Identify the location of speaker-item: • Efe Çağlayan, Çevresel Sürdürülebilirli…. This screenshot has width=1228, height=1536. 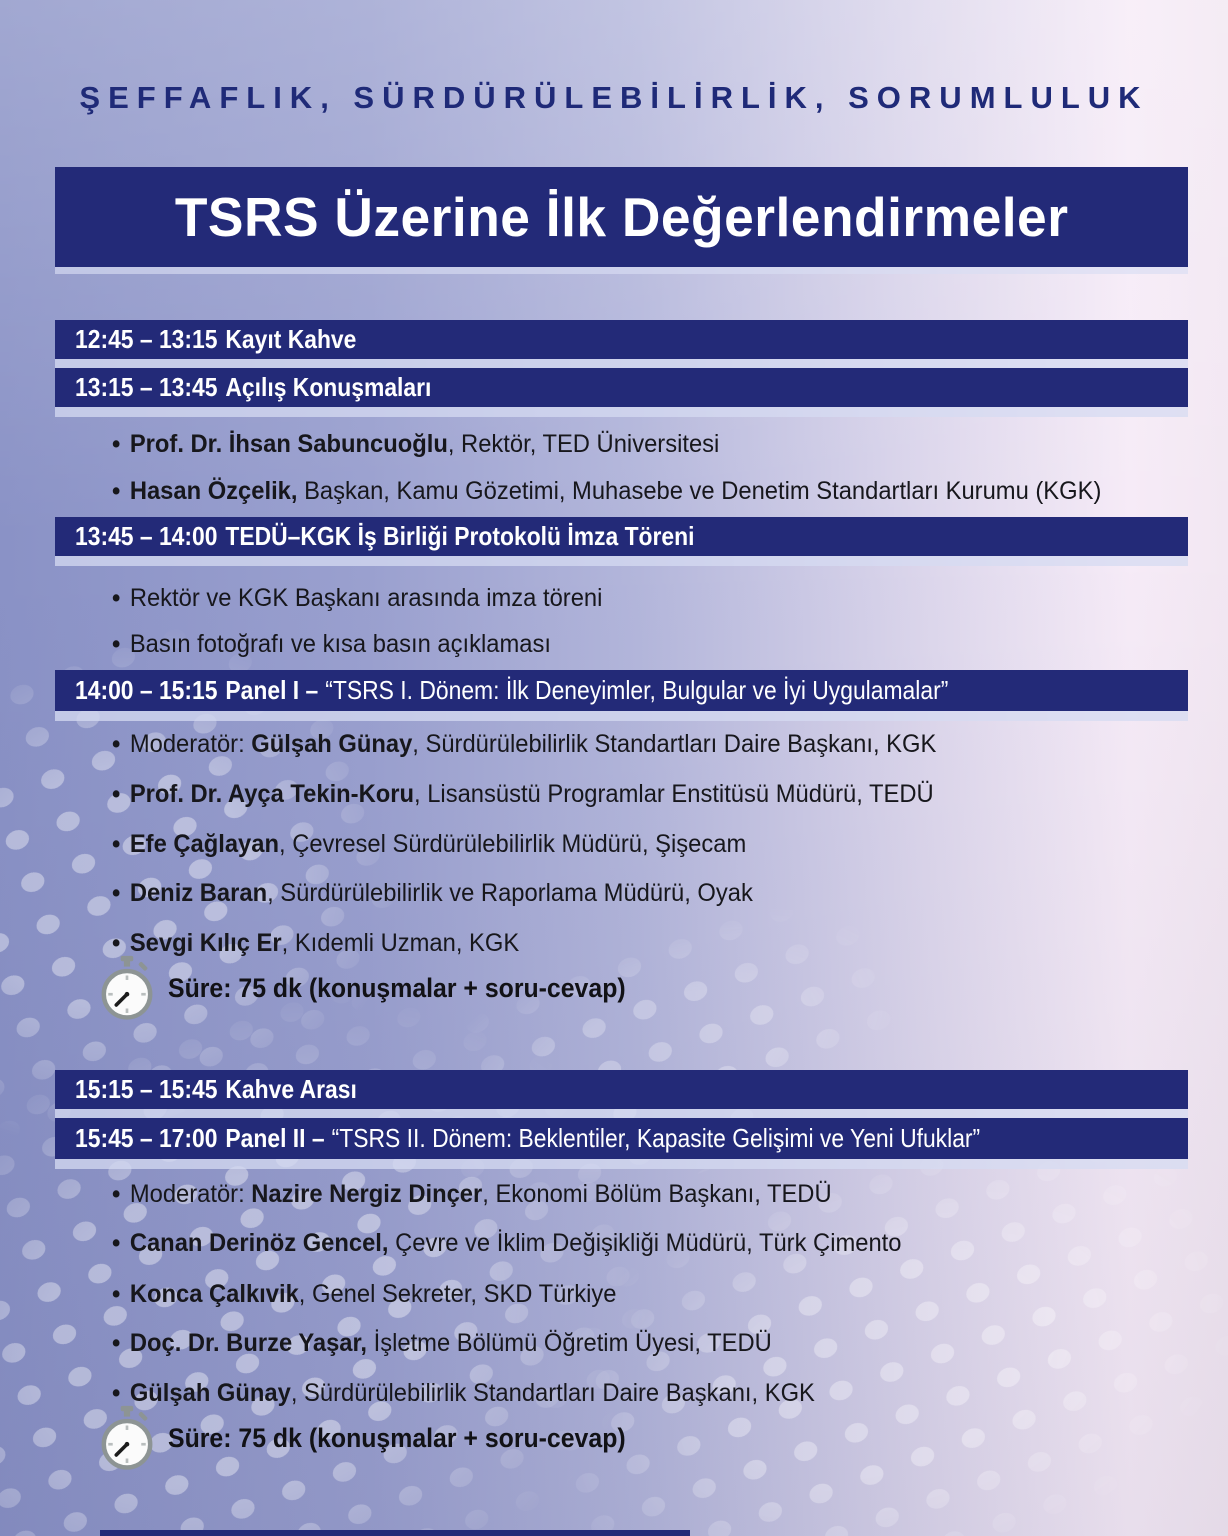
(429, 844).